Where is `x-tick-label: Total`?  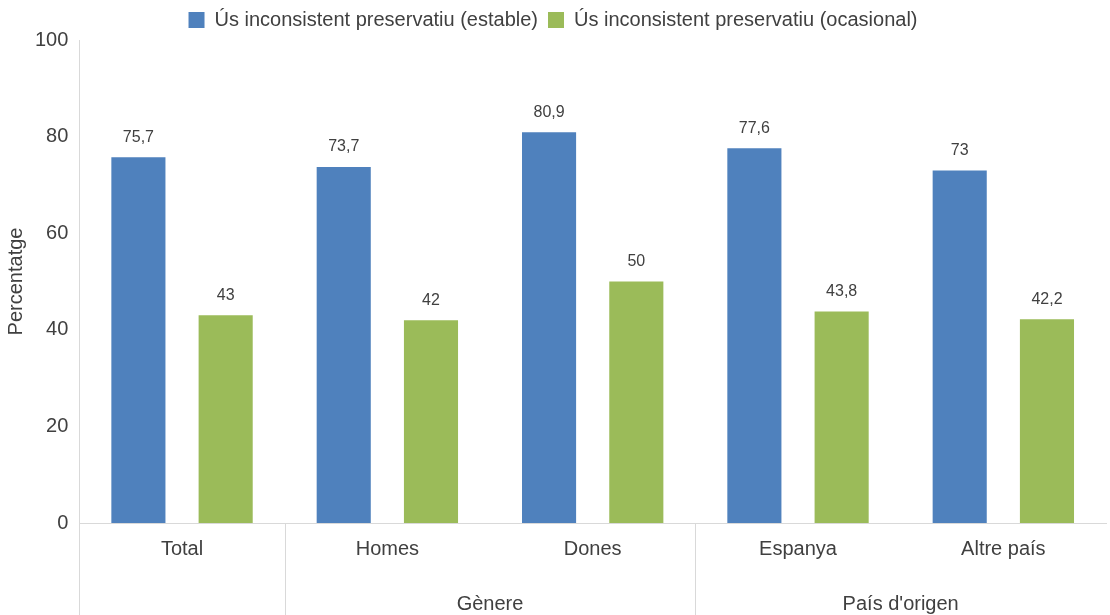
x-tick-label: Total is located at coordinates (182, 547).